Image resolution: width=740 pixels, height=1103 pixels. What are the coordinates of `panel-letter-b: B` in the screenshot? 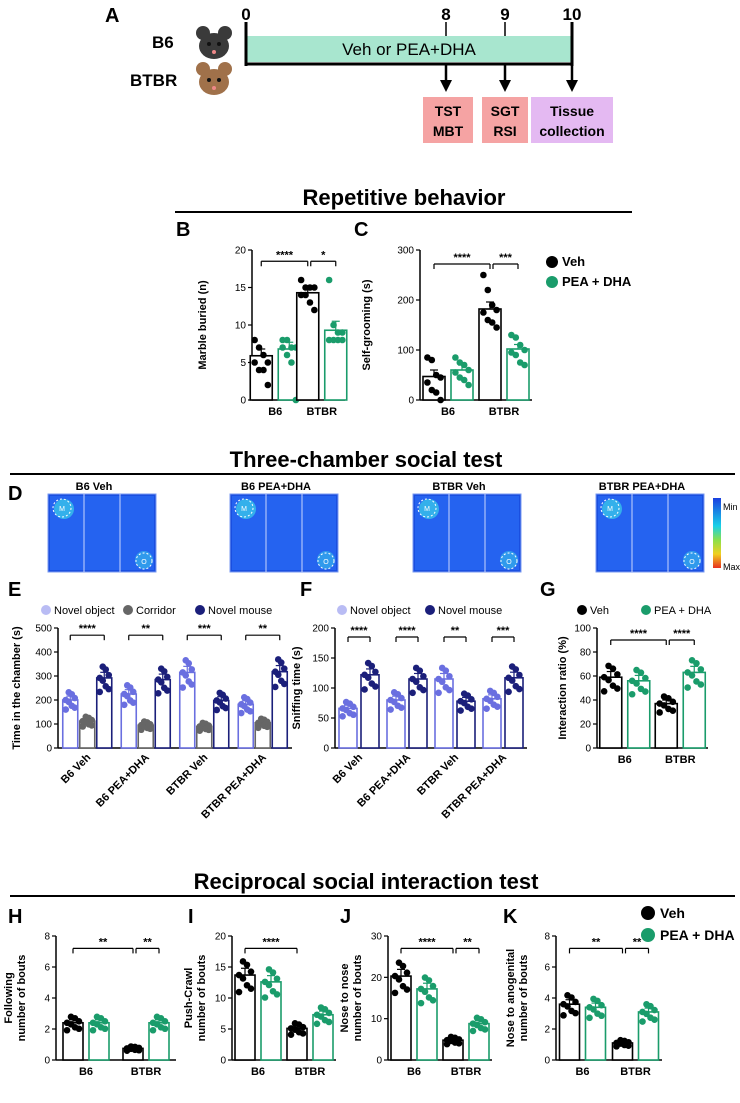 It's located at (183, 230).